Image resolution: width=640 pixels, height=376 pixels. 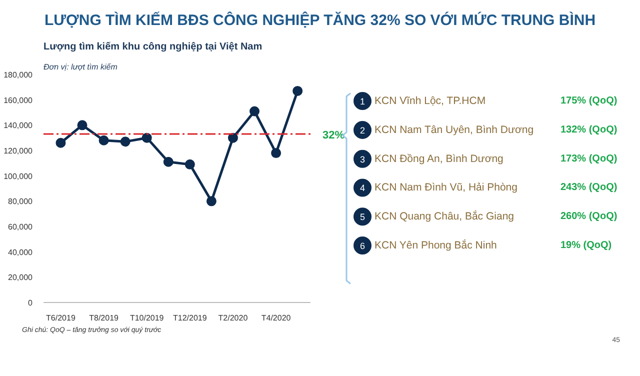 I want to click on y-tick-label: 180,000, so click(x=19, y=75).